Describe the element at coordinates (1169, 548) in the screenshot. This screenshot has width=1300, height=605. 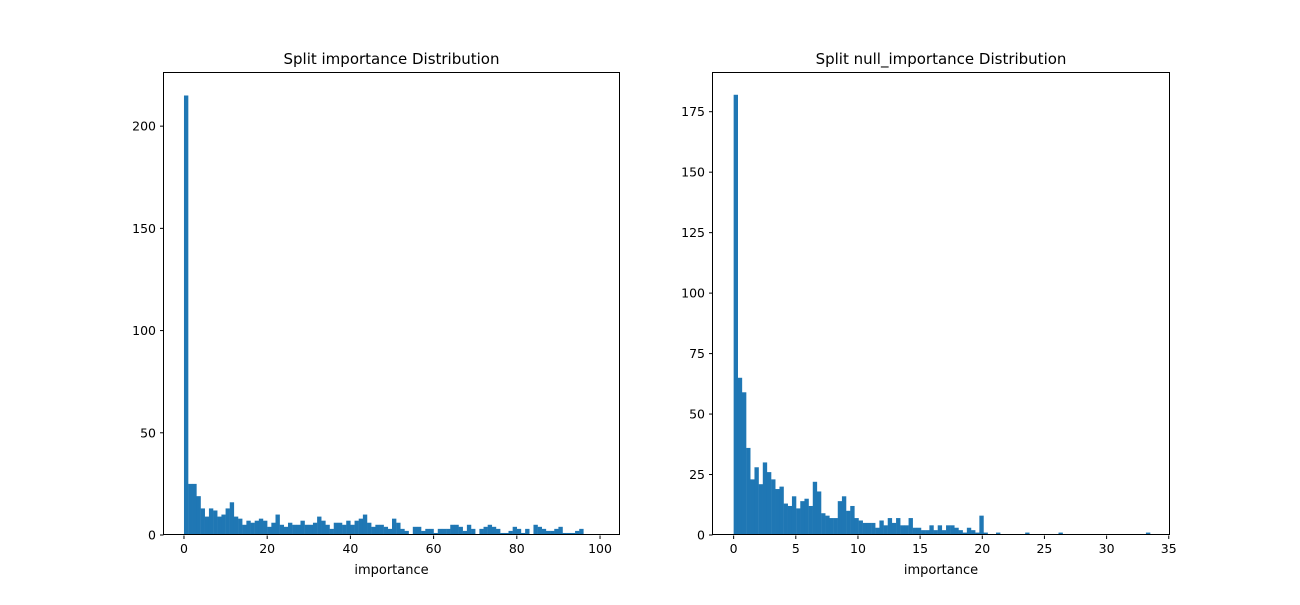
I see `x-tick-label: 35` at that location.